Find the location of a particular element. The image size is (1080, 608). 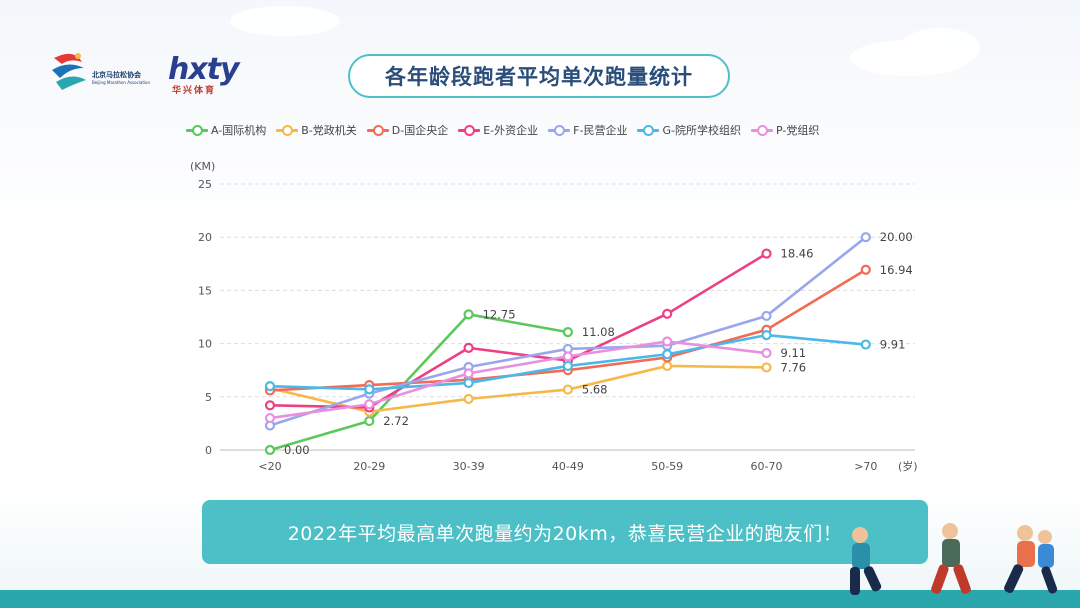

legend-item: D-国企央企 is located at coordinates (407, 130).